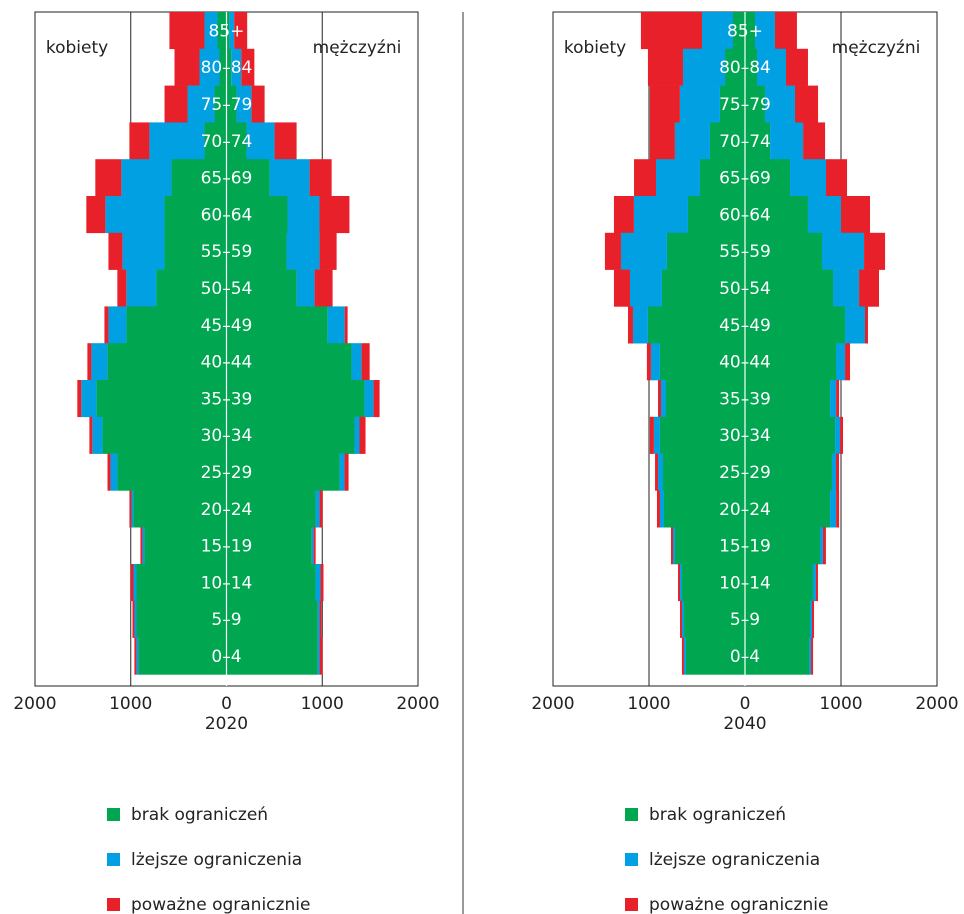  Describe the element at coordinates (552, 704) in the screenshot. I see `x-tick-label: 2000` at that location.